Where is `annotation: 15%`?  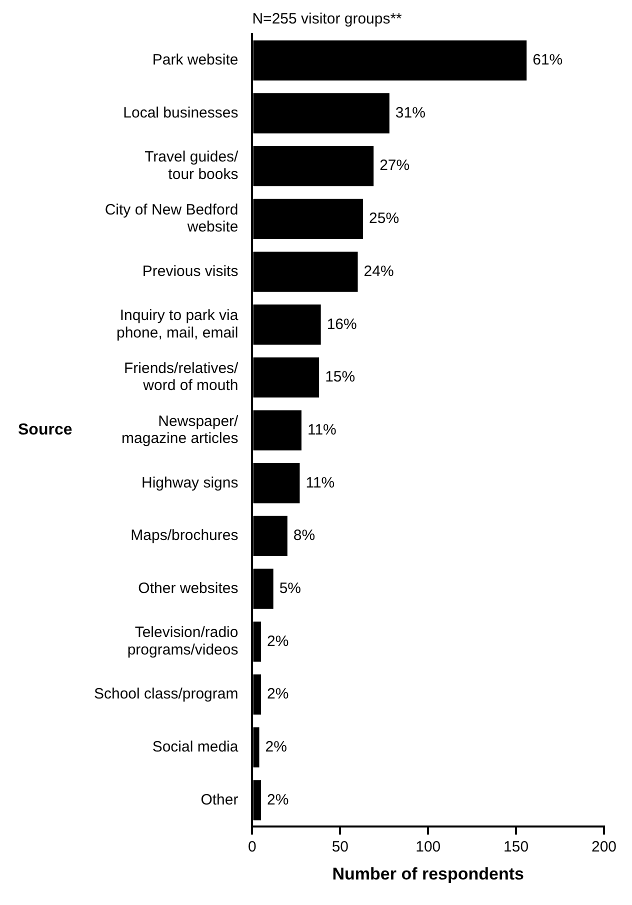
annotation: 15% is located at coordinates (340, 377).